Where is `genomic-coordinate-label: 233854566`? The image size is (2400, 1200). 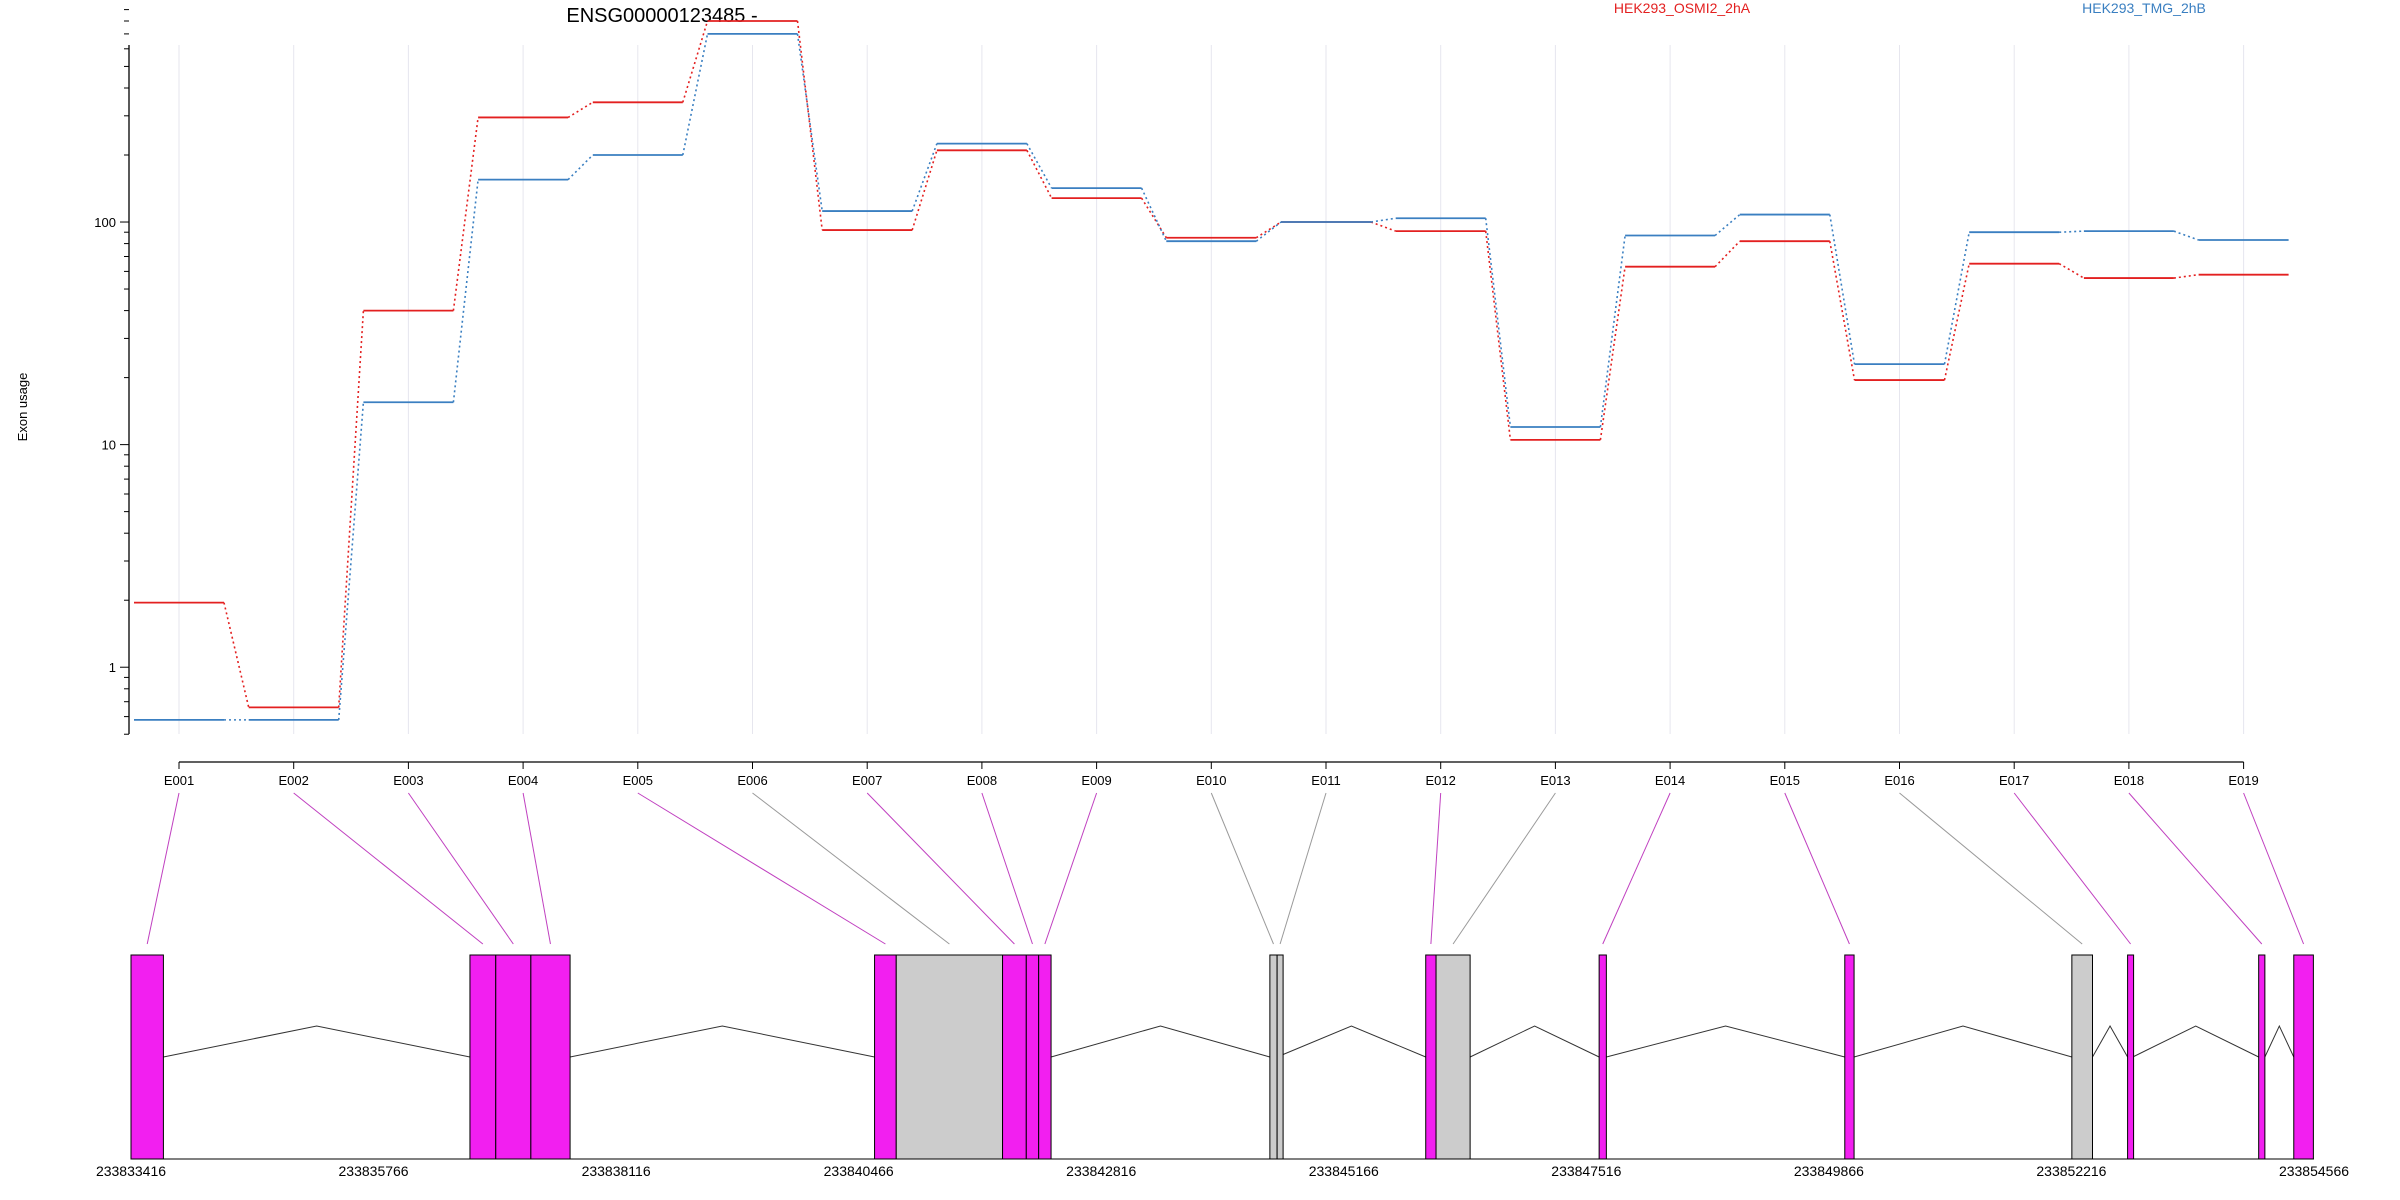
genomic-coordinate-label: 233854566 is located at coordinates (2314, 1171).